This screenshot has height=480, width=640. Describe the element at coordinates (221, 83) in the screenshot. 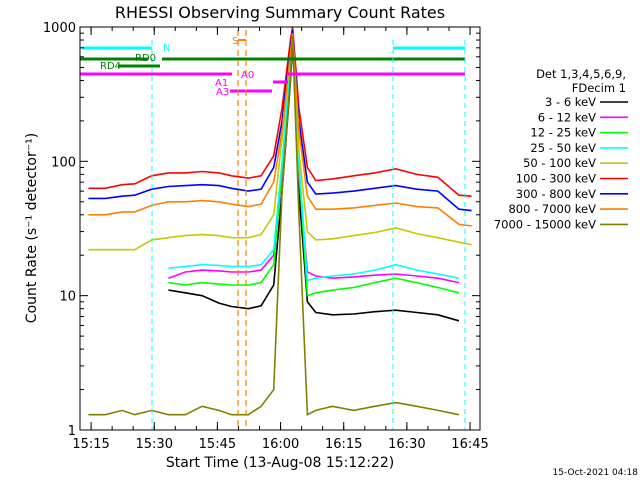

I see `marker-label-a1: A1` at that location.